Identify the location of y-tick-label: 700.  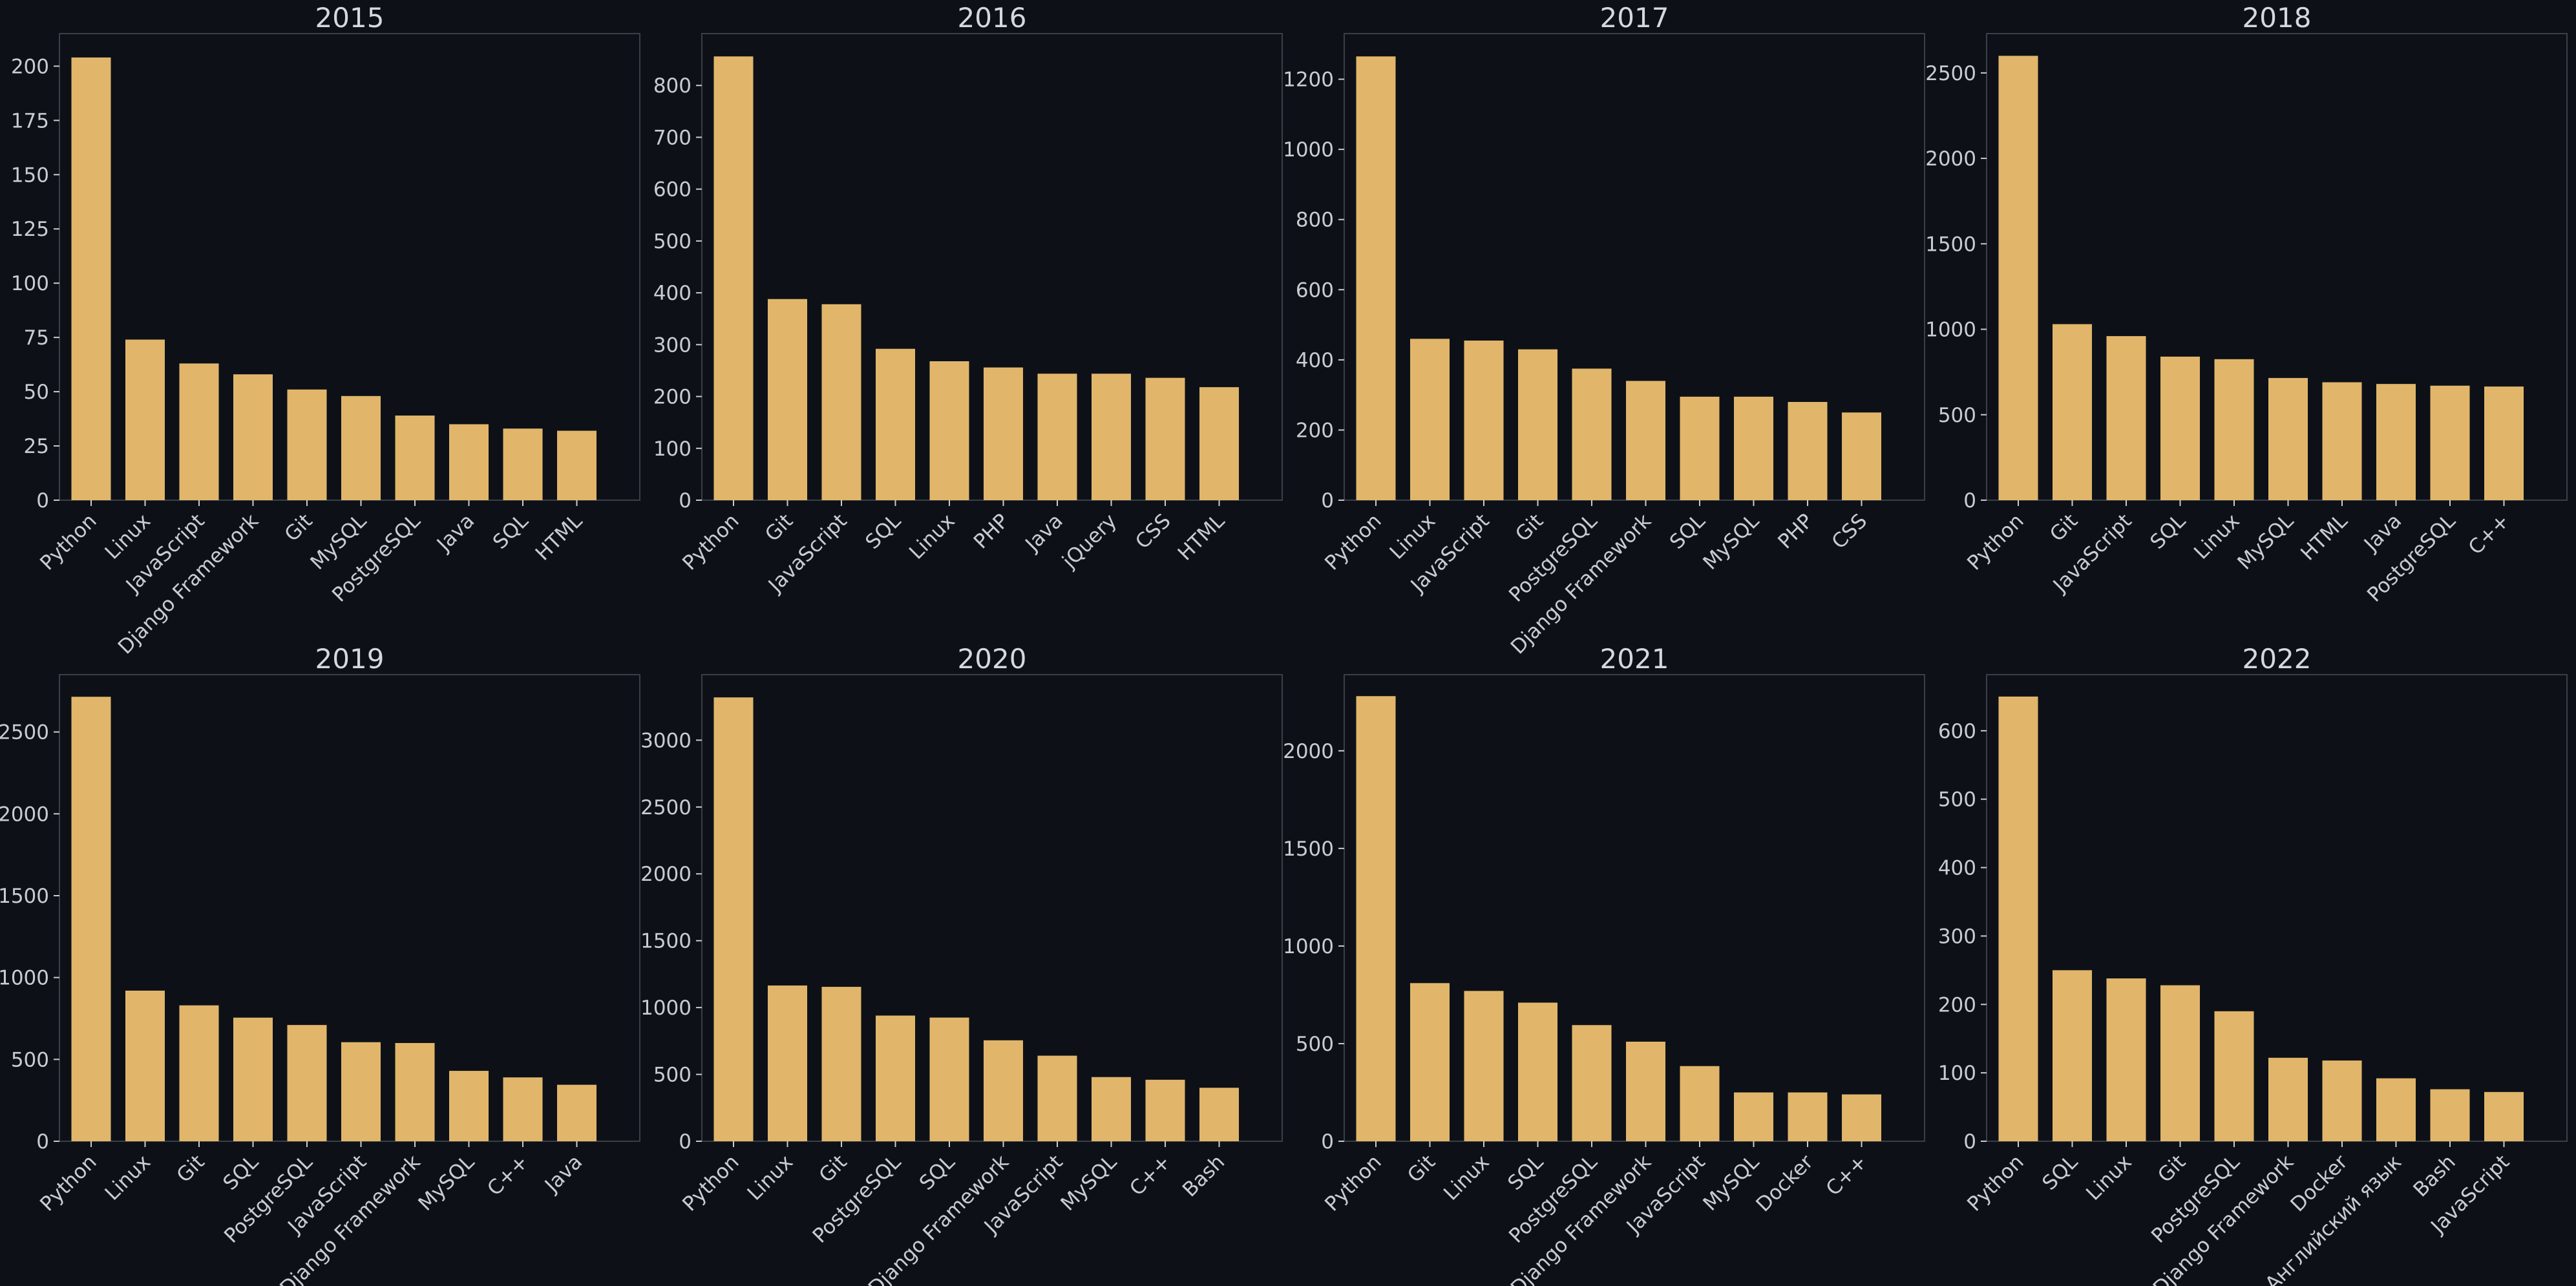
(672, 137).